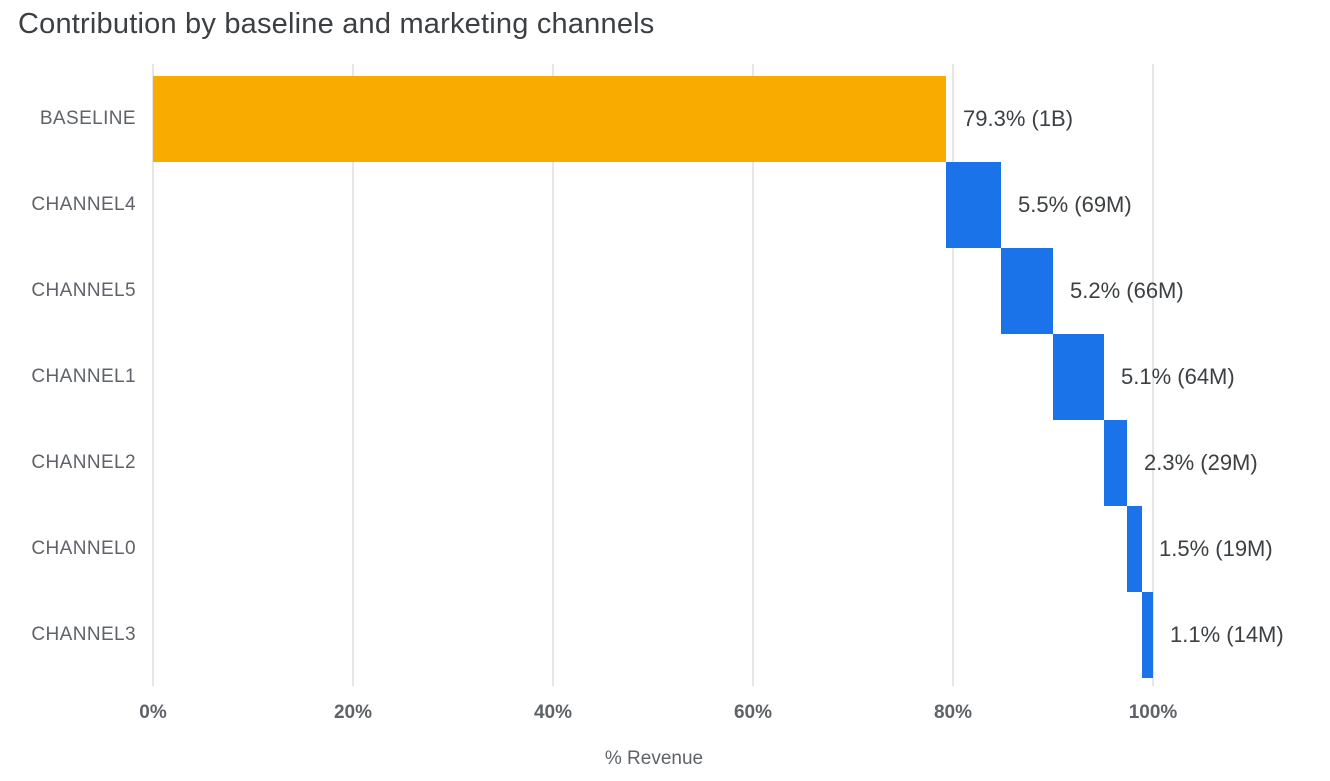  I want to click on bar-channel2, so click(1115, 463).